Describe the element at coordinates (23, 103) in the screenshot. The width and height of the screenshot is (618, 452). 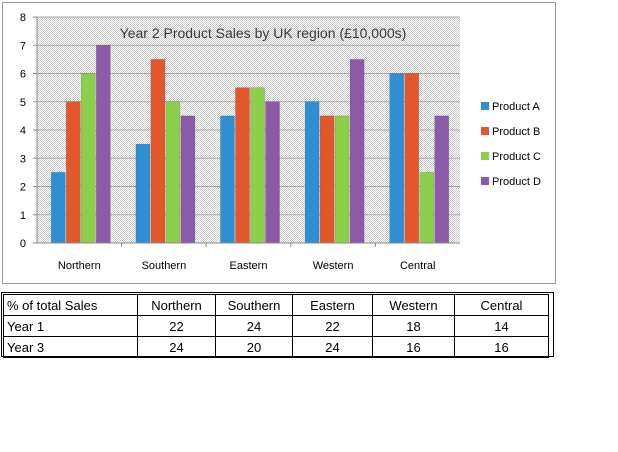
I see `y-tick-label: 5` at that location.